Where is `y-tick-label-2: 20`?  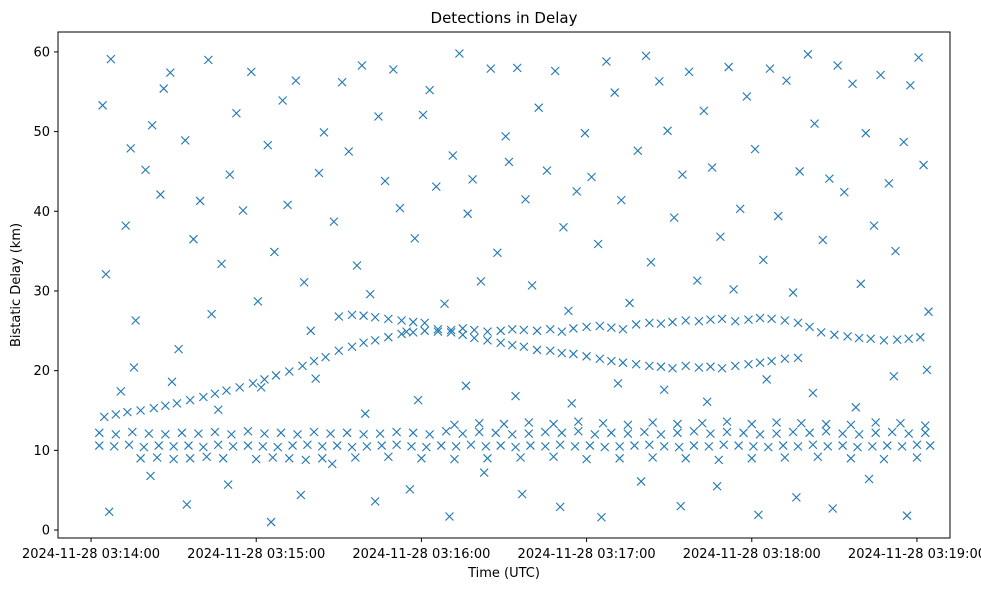
y-tick-label-2: 20 is located at coordinates (41, 371).